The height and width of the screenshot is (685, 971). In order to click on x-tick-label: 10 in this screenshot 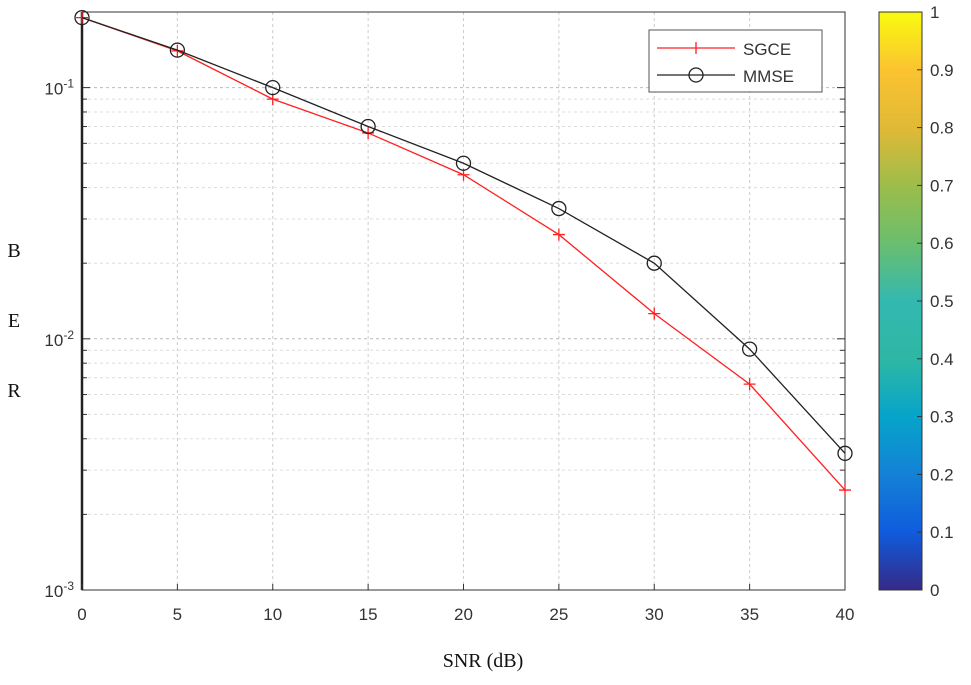, I will do `click(272, 614)`.